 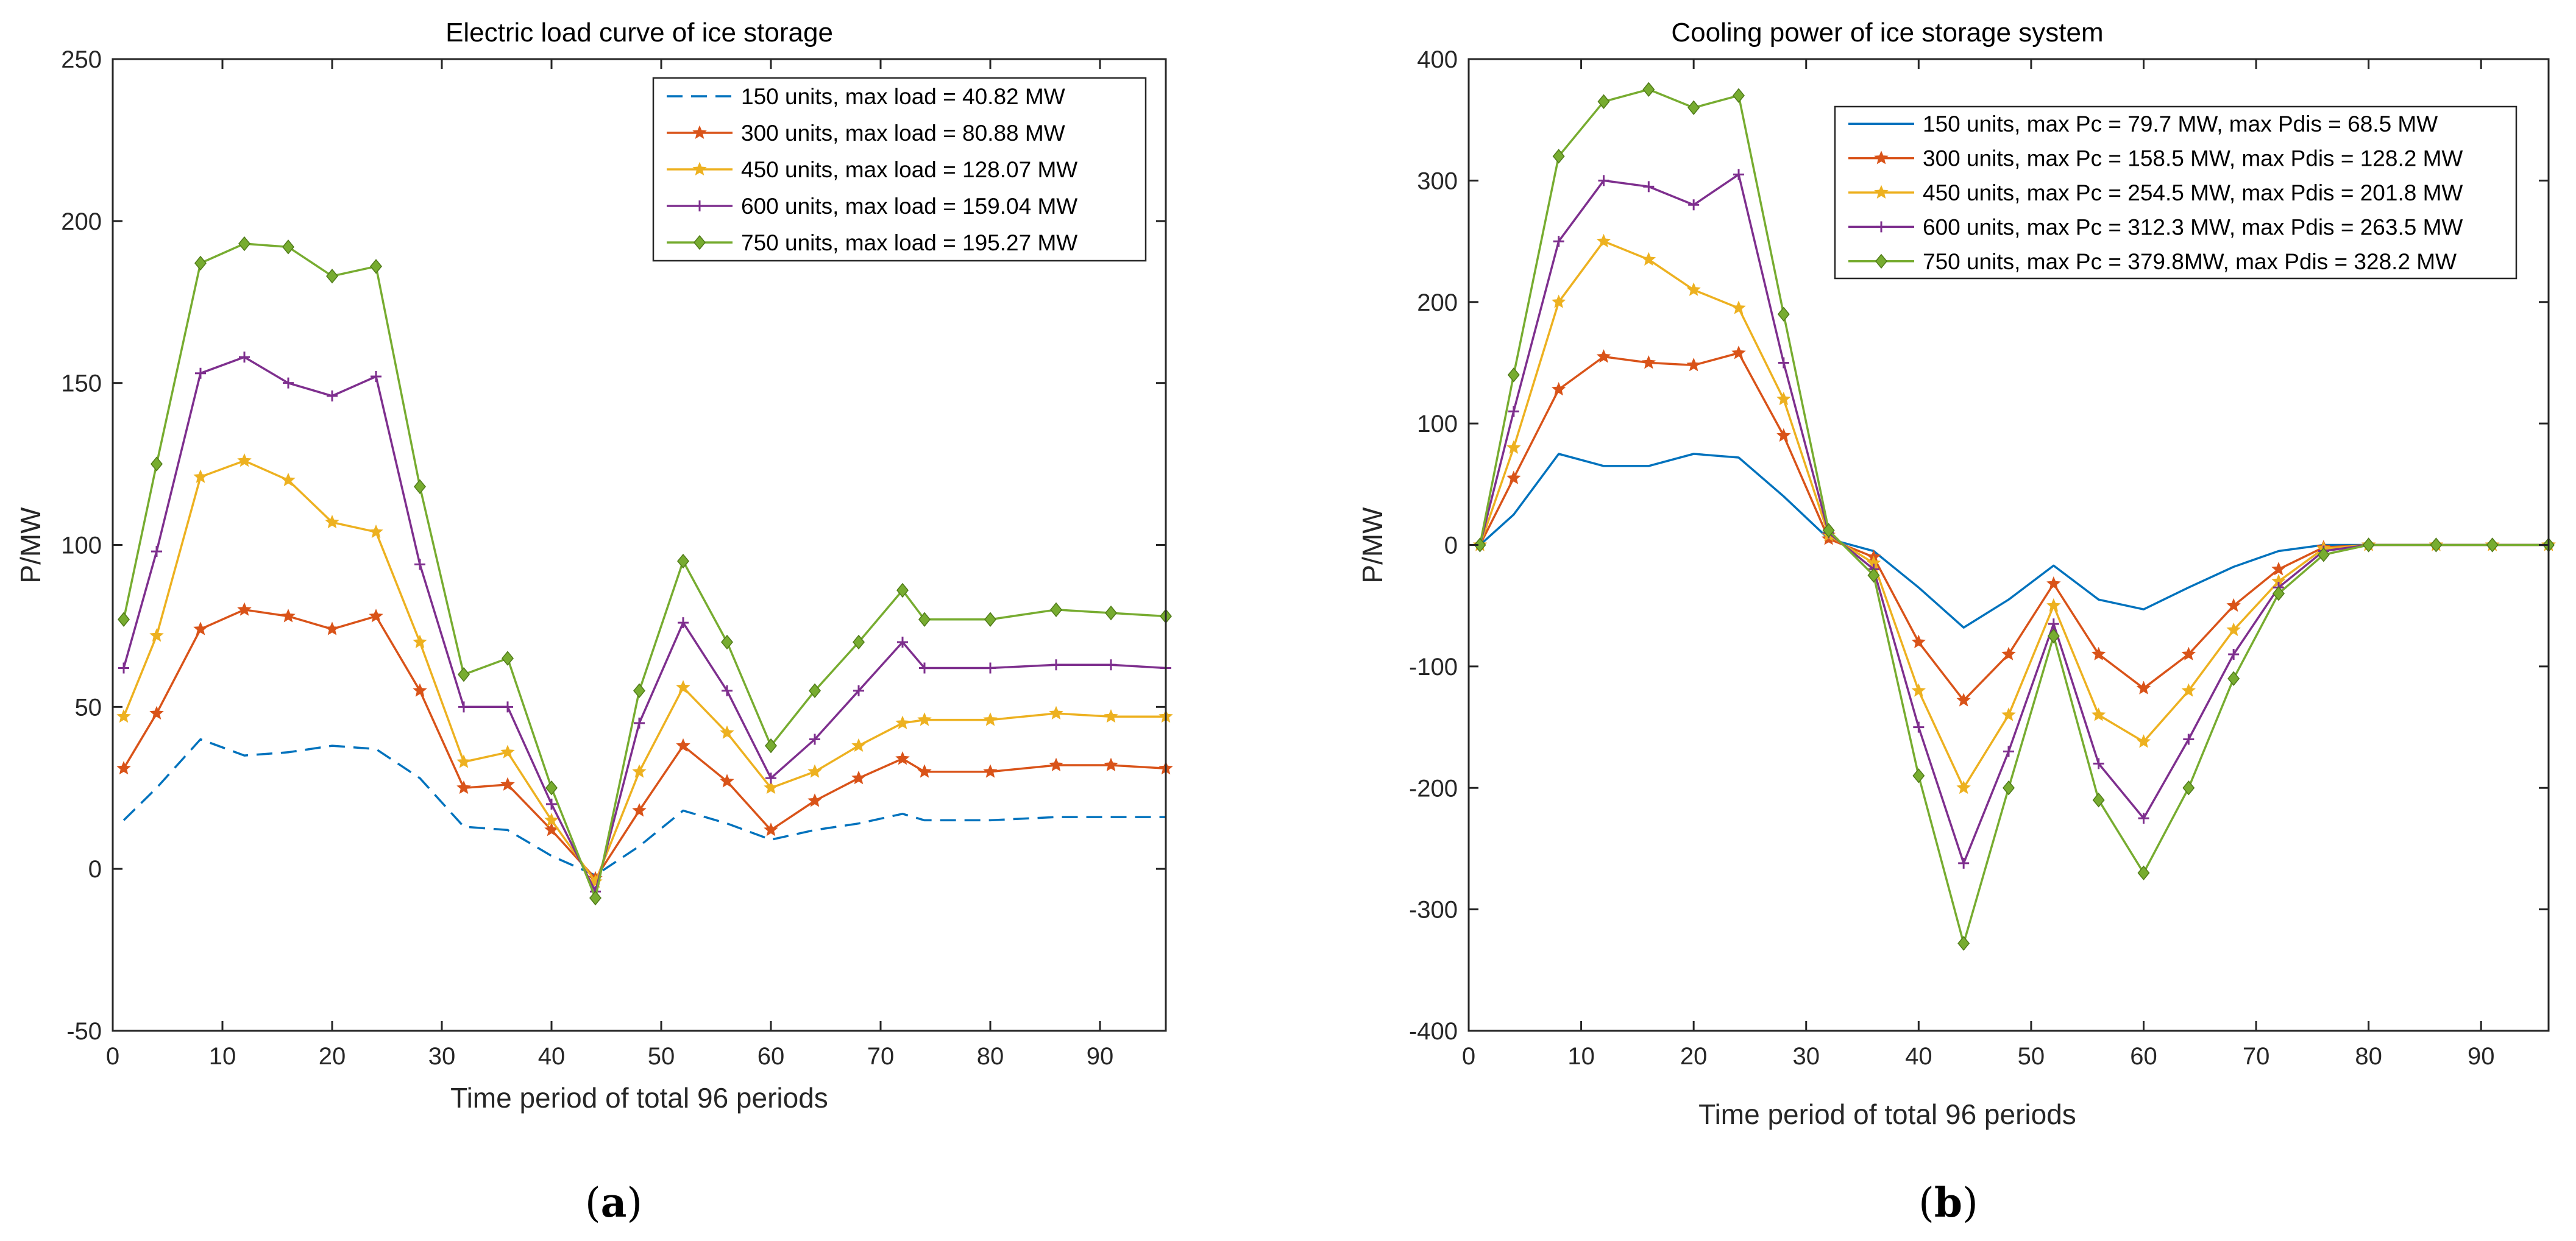 What do you see at coordinates (2032, 1056) in the screenshot?
I see `chart-b-x-tick-label: 50` at bounding box center [2032, 1056].